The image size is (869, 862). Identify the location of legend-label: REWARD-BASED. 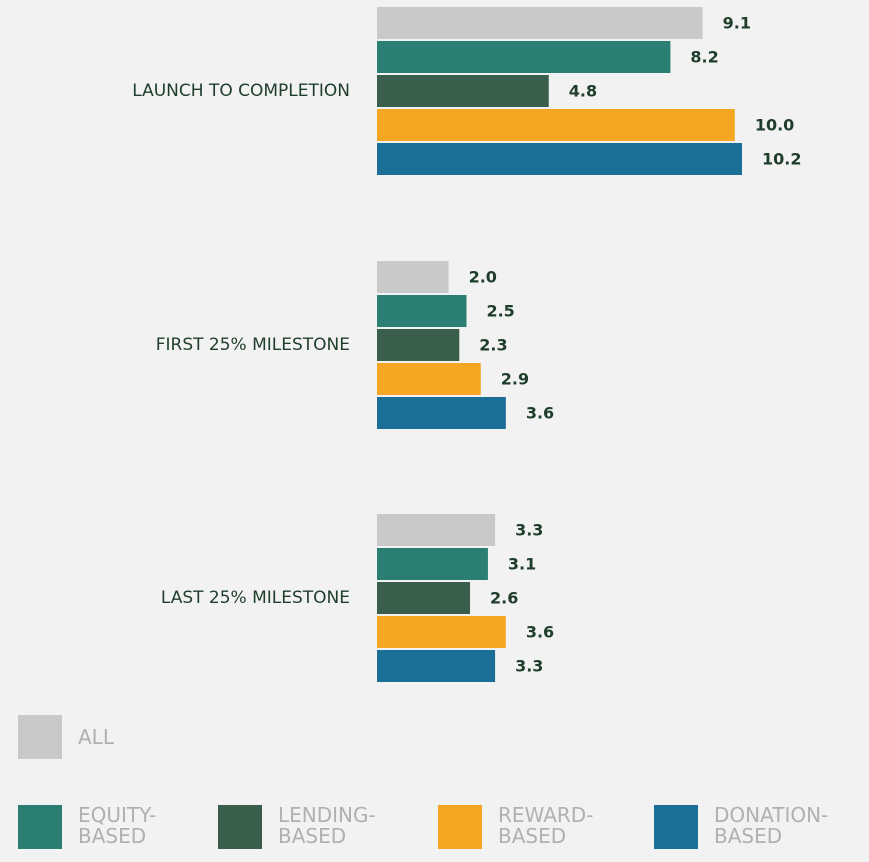
(546, 825).